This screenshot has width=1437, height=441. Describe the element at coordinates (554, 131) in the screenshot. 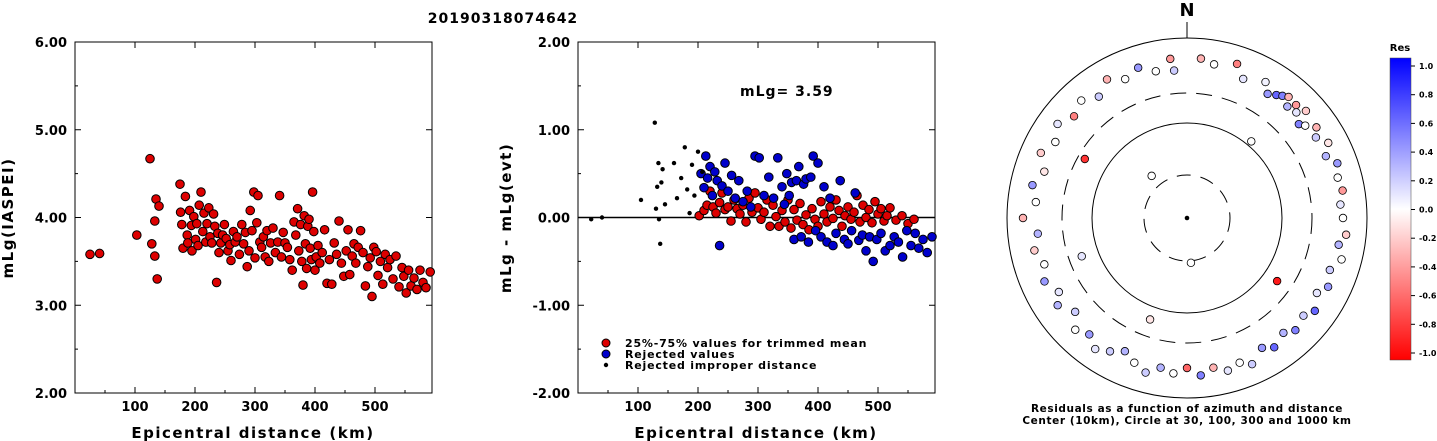

I see `y-tick-label: 1.00` at that location.